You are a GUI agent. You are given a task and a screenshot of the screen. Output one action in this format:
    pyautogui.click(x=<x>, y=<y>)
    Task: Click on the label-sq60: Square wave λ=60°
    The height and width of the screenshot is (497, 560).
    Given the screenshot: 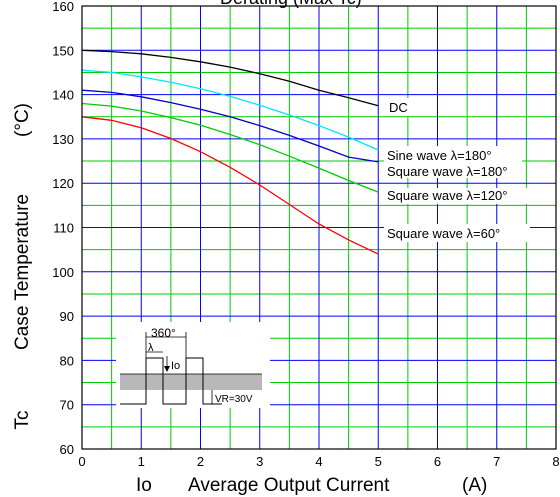 What is the action you would take?
    pyautogui.click(x=443, y=233)
    